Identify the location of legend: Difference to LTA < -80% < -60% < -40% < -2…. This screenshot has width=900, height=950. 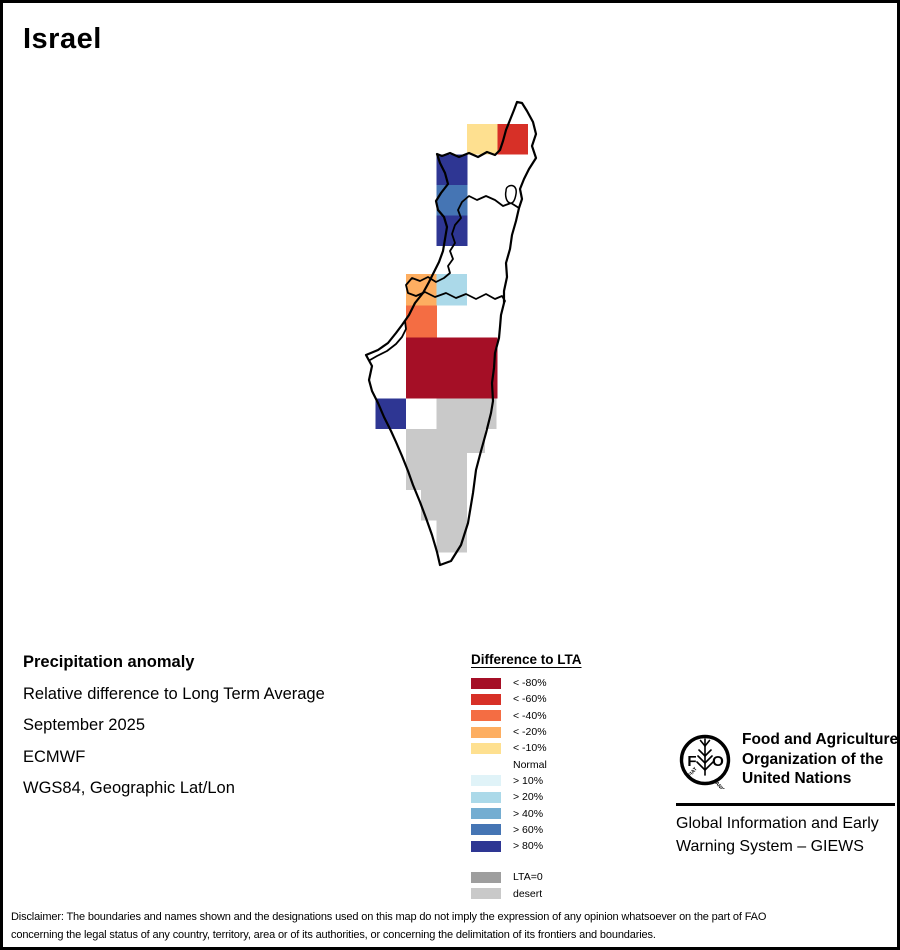
(526, 777).